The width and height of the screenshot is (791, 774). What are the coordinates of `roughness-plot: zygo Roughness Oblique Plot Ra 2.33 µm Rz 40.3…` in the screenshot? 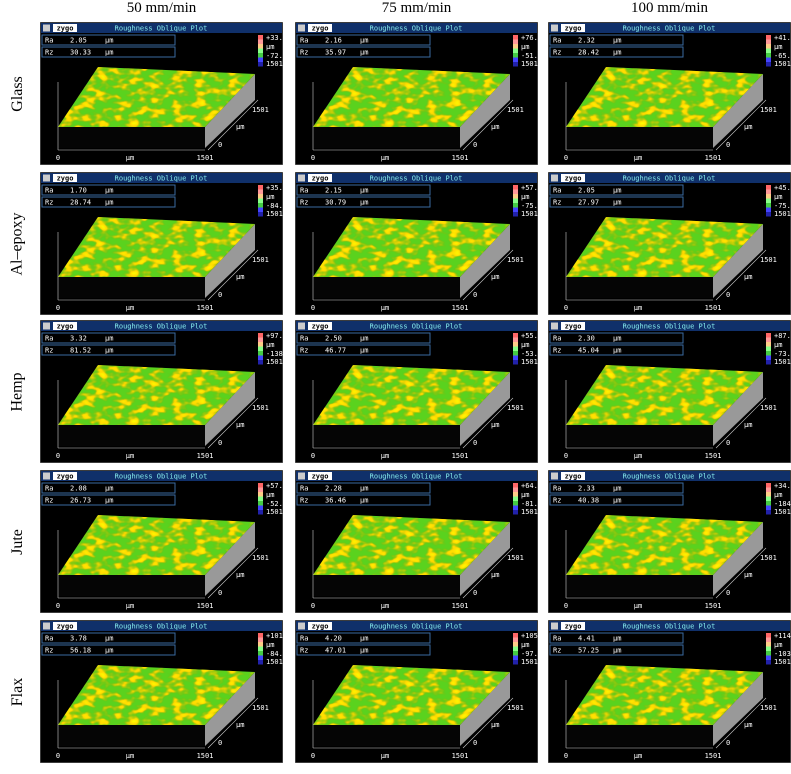 It's located at (669, 541).